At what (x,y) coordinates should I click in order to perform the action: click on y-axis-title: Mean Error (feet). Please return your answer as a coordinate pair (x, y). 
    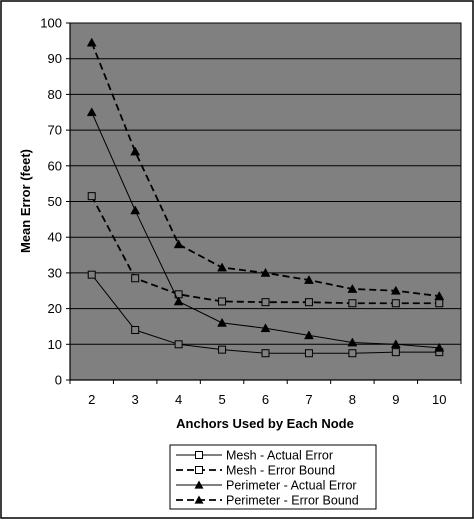
    Looking at the image, I should click on (25, 201).